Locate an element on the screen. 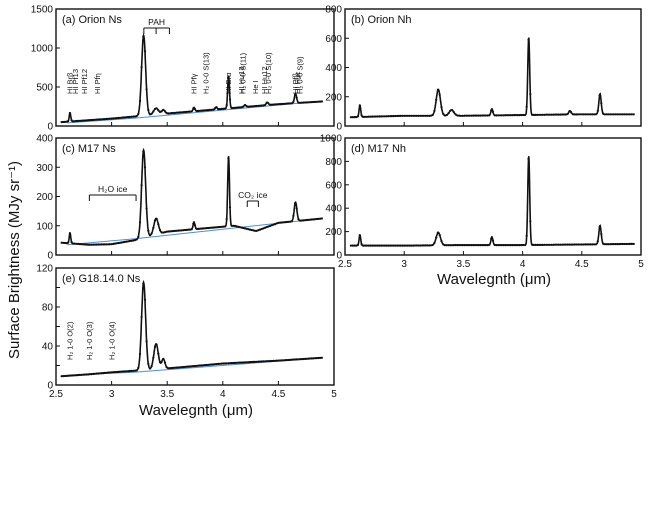 The width and height of the screenshot is (653, 532). line-label: HI Pfγ is located at coordinates (194, 83).